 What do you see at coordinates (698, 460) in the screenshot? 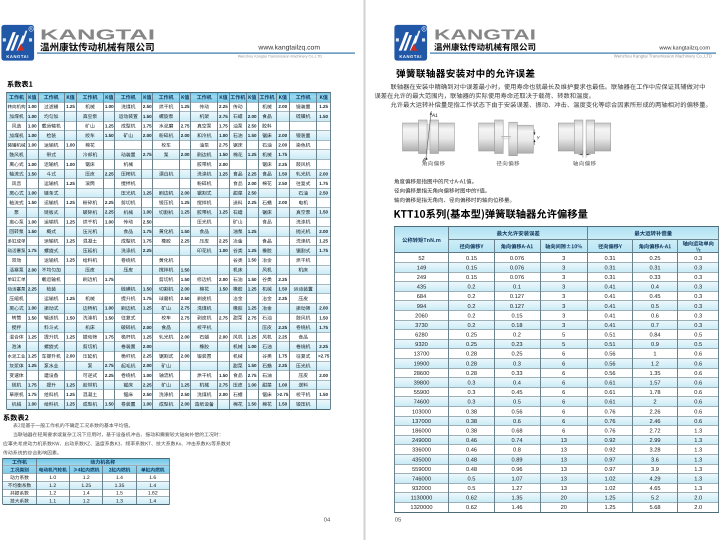
I see `svg-text: 1.3` at bounding box center [698, 460].